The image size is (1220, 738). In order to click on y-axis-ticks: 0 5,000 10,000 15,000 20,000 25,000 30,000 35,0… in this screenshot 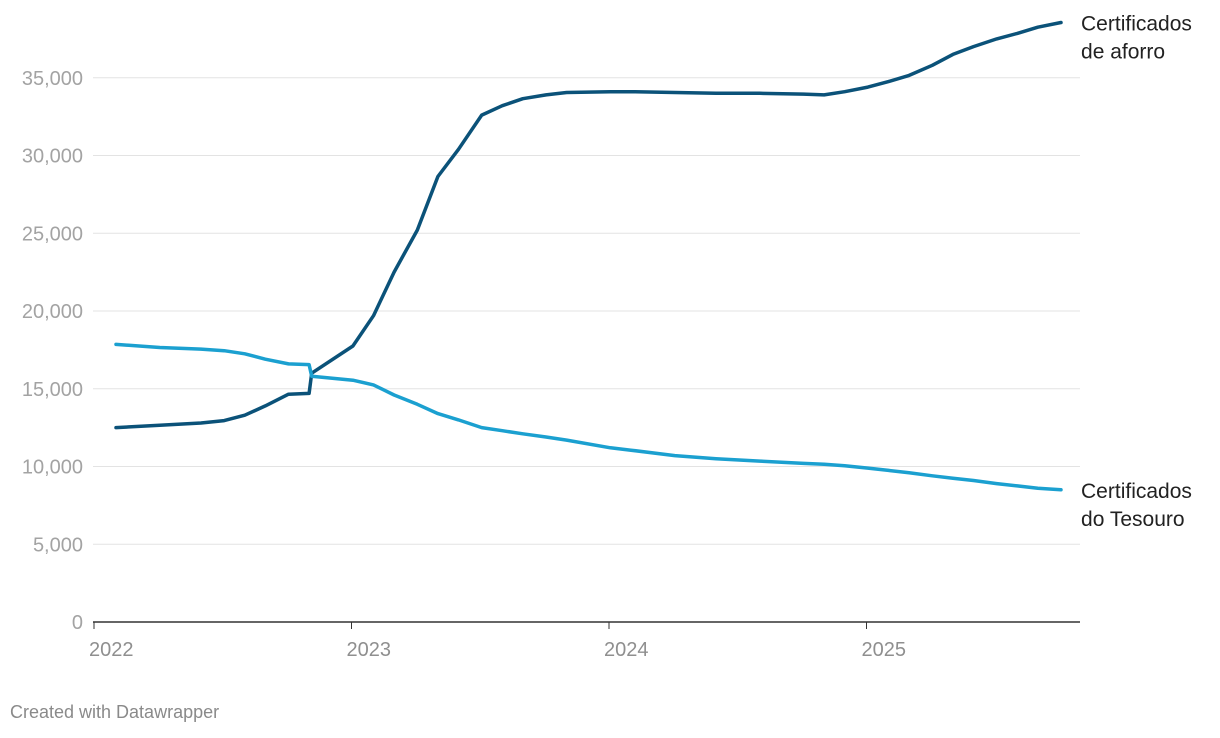, I will do `click(52, 351)`.